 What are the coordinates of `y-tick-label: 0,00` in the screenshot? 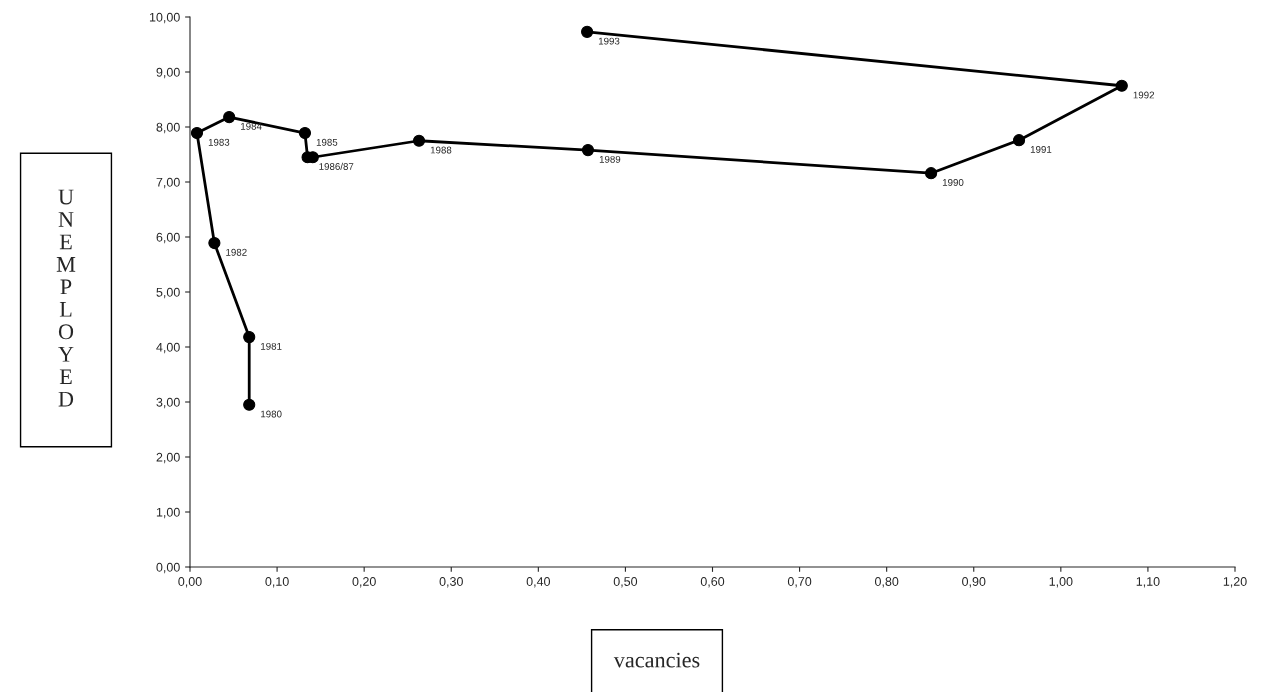 It's located at (168, 568).